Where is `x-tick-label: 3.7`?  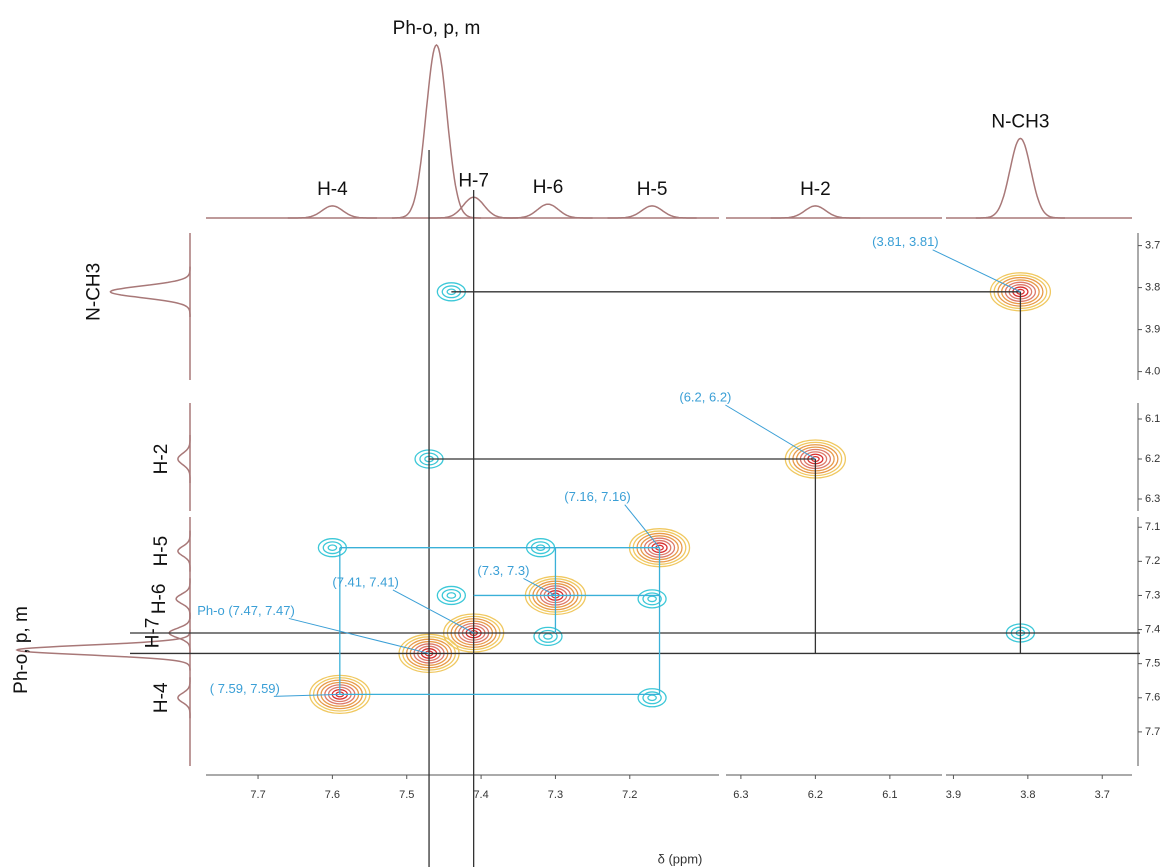 x-tick-label: 3.7 is located at coordinates (1102, 795).